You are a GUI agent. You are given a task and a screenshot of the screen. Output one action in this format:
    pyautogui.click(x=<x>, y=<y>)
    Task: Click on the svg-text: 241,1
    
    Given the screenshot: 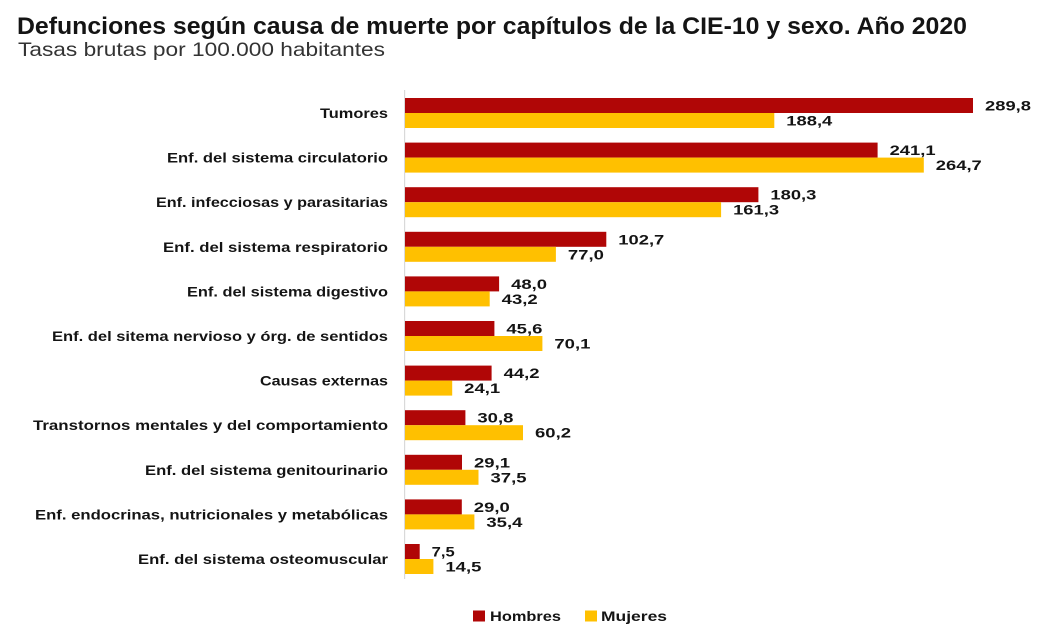 What is the action you would take?
    pyautogui.click(x=913, y=150)
    